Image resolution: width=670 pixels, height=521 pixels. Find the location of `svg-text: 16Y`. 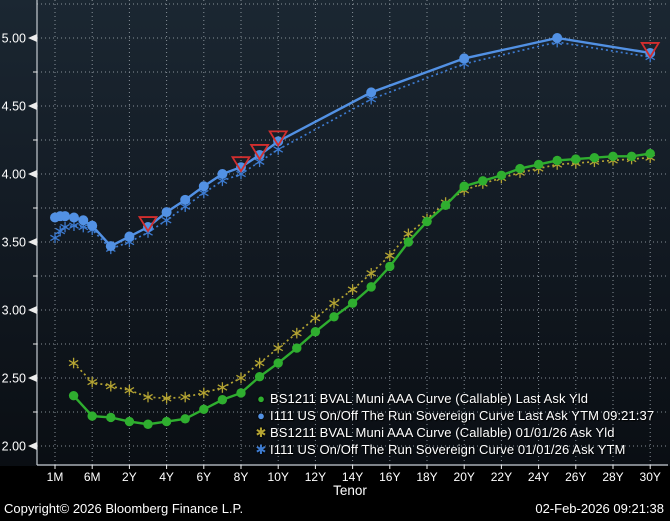

svg-text: 16Y is located at coordinates (389, 477).